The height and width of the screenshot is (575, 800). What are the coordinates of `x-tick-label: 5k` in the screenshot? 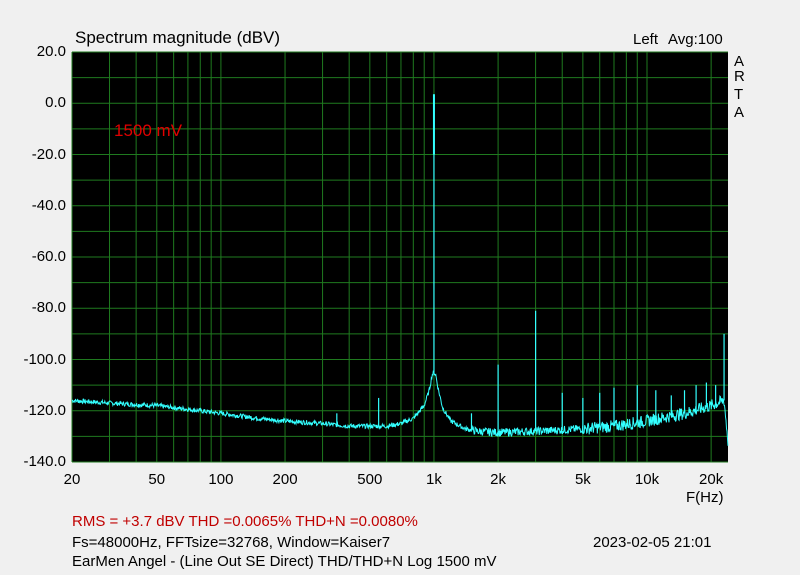 It's located at (582, 479).